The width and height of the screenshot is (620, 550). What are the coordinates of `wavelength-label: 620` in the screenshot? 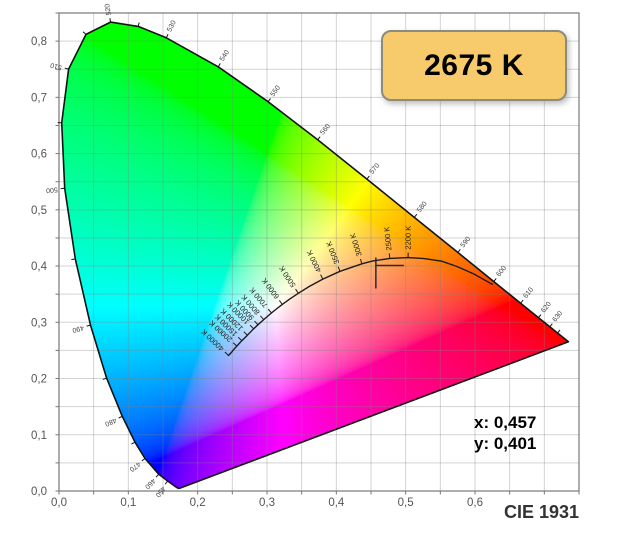 It's located at (546, 308).